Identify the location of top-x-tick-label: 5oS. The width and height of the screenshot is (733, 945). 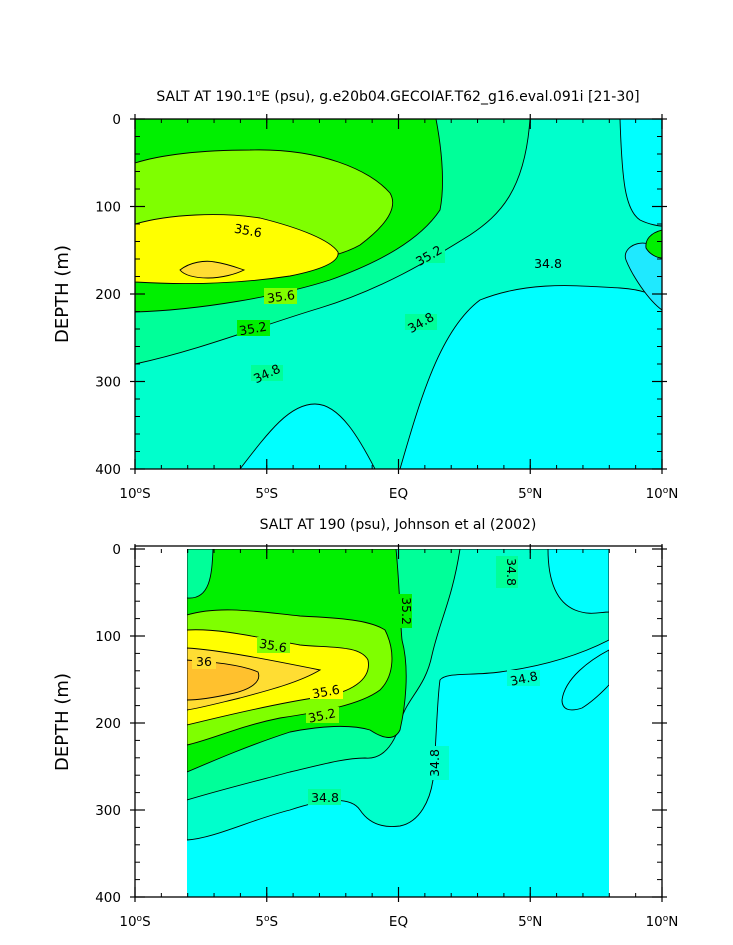
(266, 494).